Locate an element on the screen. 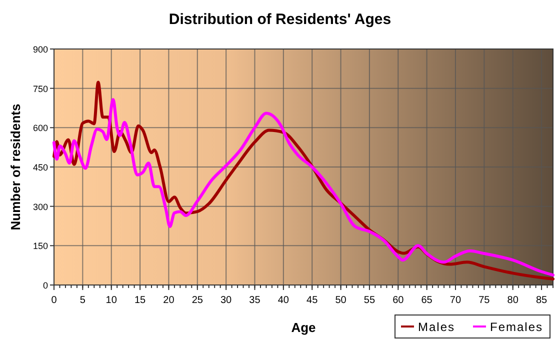 The image size is (560, 353). y-tick-label: 0 is located at coordinates (45, 285).